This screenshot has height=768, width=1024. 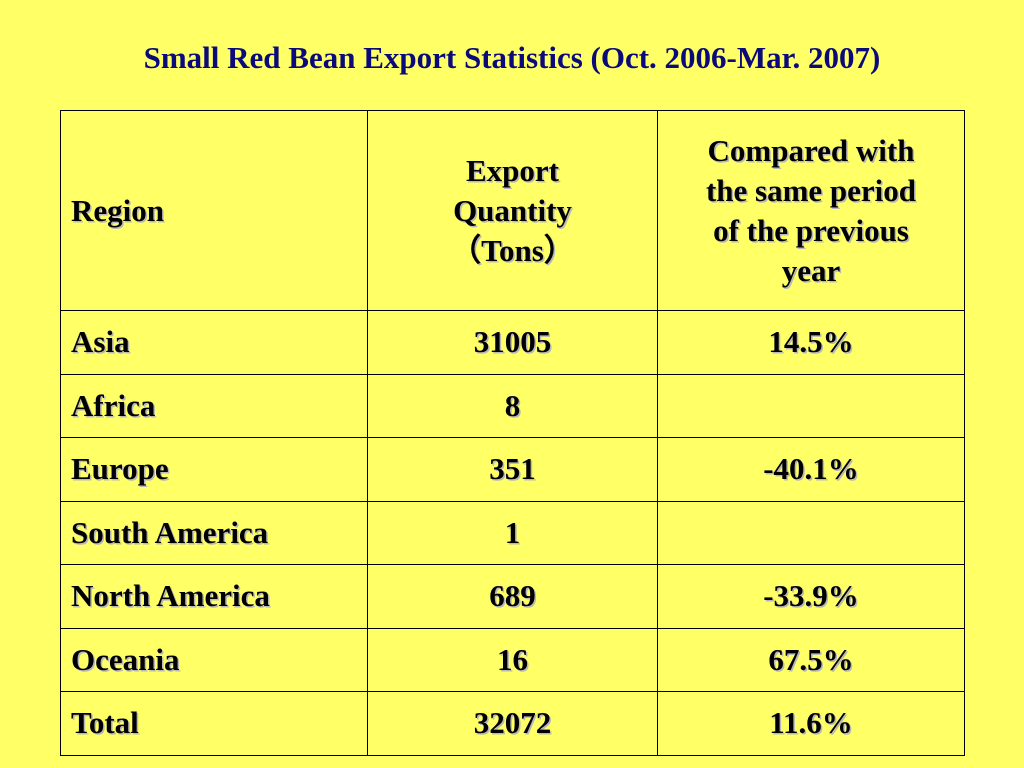 I want to click on cell-region: Europe, so click(x=214, y=469).